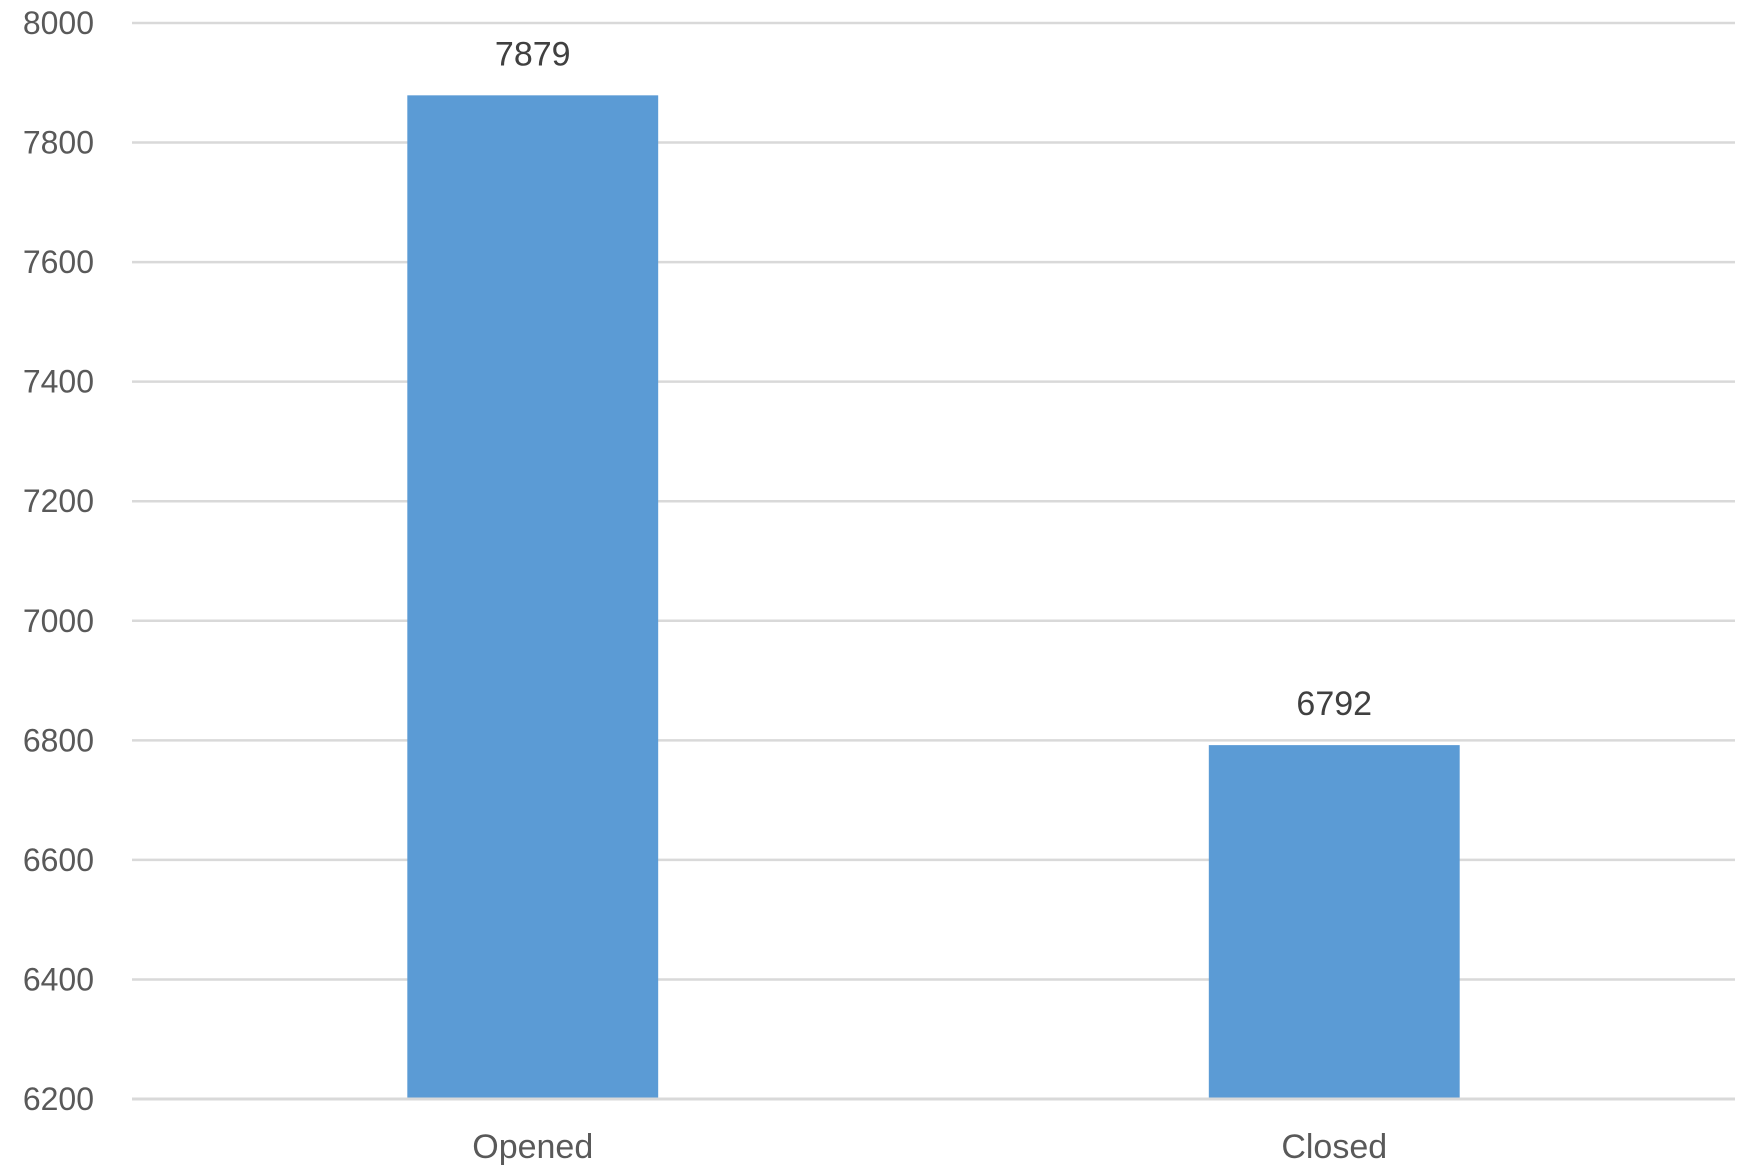 The image size is (1739, 1171). Describe the element at coordinates (533, 54) in the screenshot. I see `data-label: 7879` at that location.